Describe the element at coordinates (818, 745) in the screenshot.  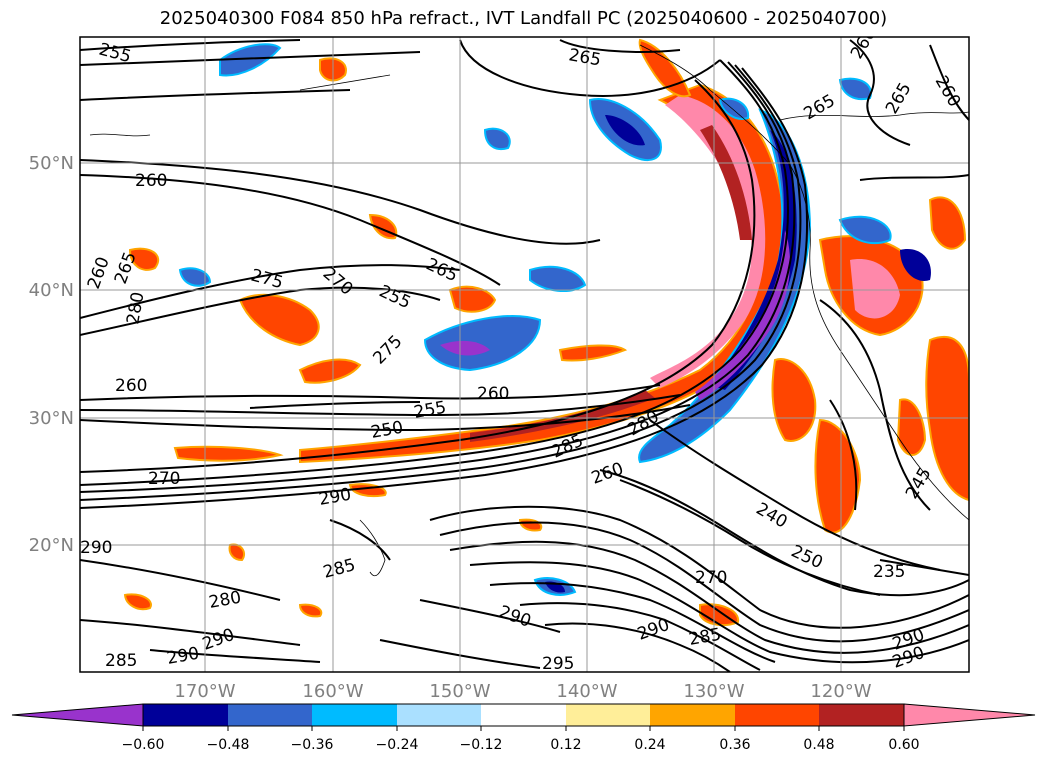
I see `colorbar-tick-label: 0.48` at that location.